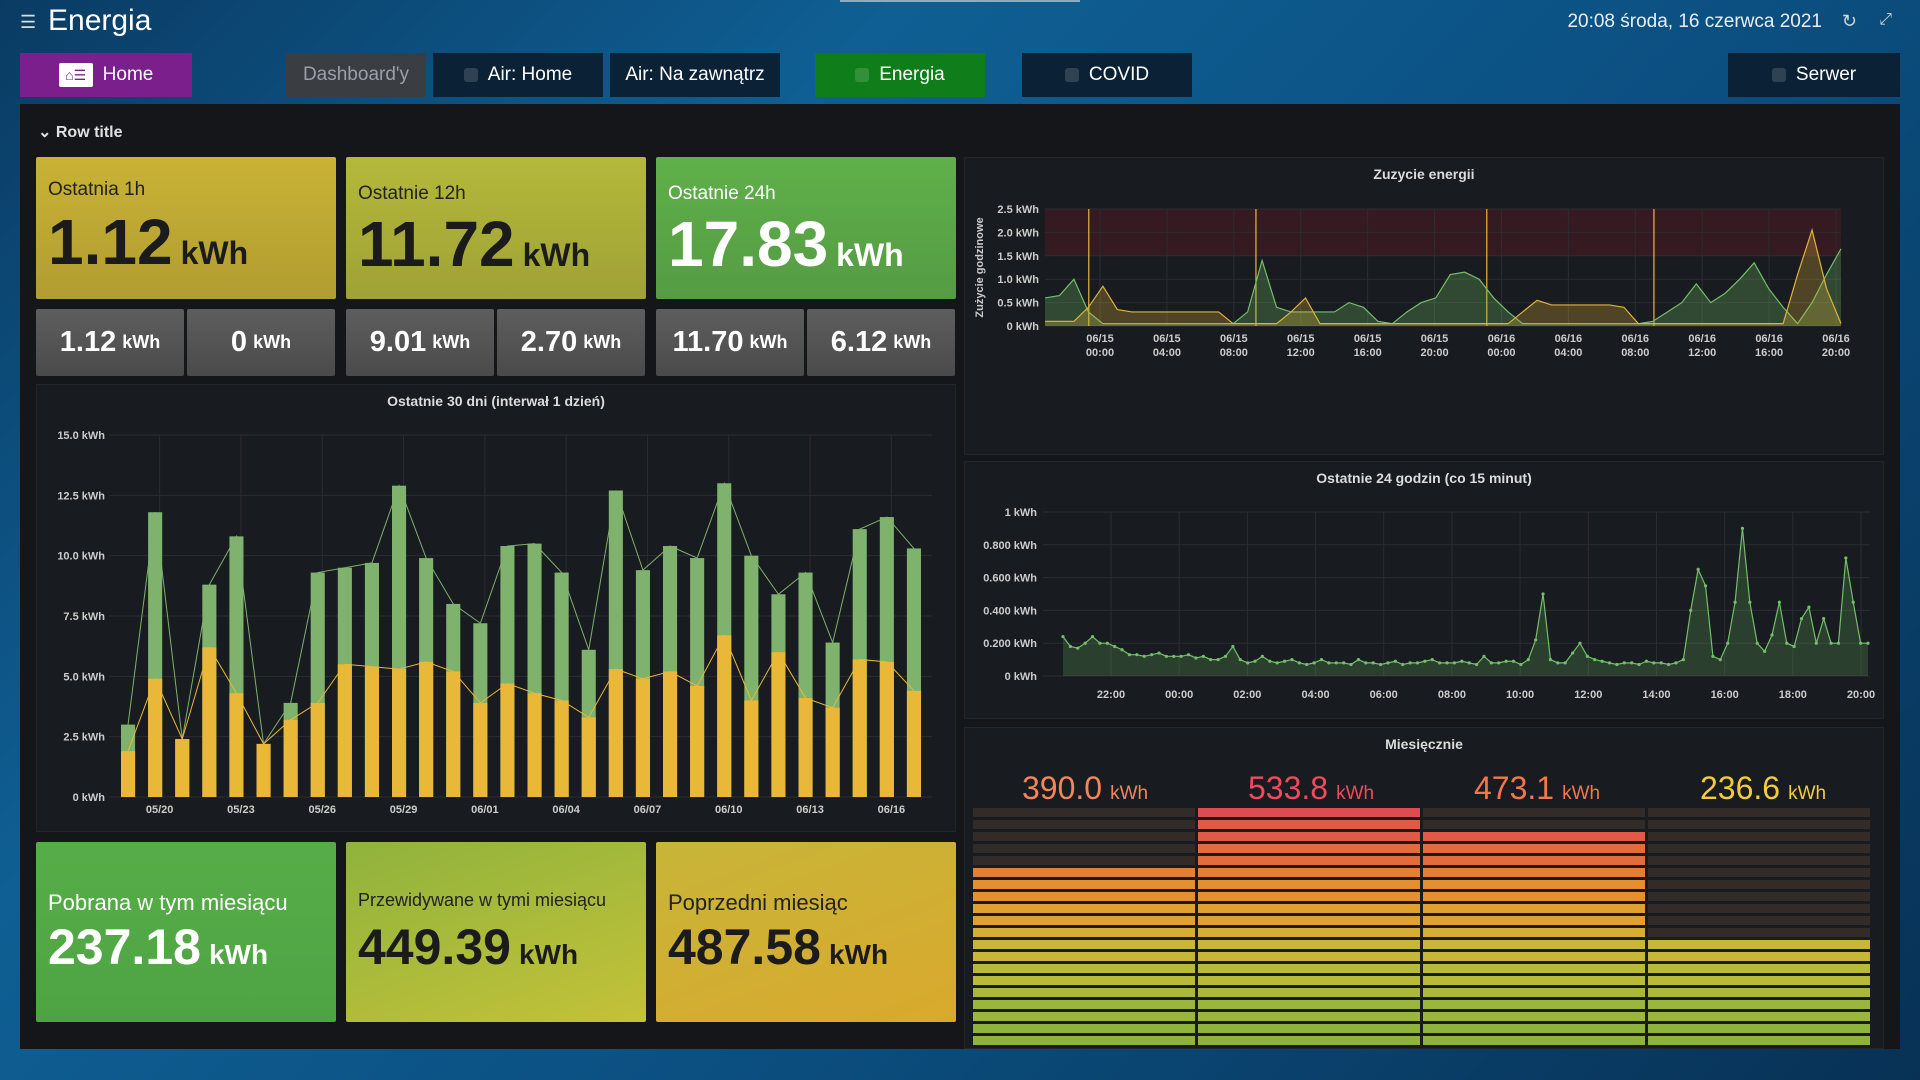 The height and width of the screenshot is (1080, 1920). I want to click on x-tick-label: 00:00, so click(1501, 353).